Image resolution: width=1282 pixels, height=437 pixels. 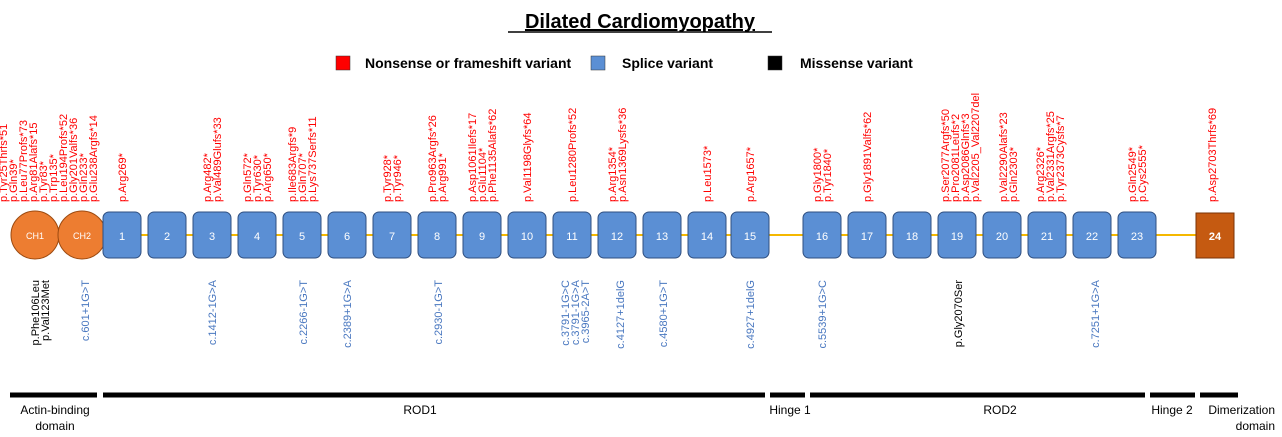 I want to click on ch-label: CH2, so click(x=82, y=236).